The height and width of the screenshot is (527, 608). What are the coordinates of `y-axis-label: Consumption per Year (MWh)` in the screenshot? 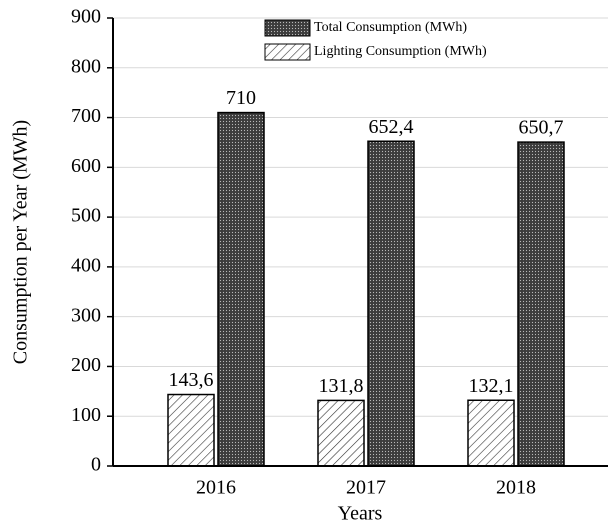 It's located at (21, 242).